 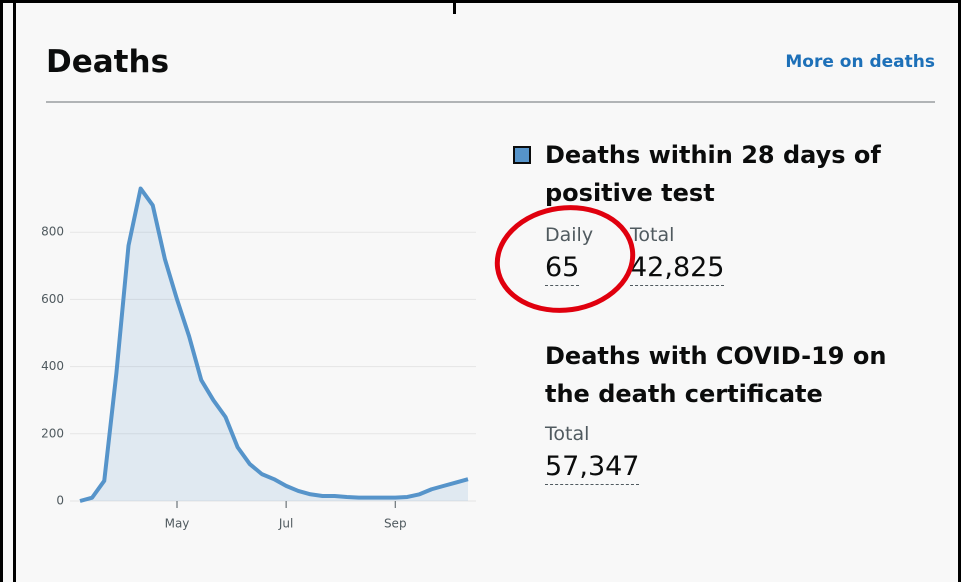 I want to click on y-tick-label: 200, so click(x=52, y=433).